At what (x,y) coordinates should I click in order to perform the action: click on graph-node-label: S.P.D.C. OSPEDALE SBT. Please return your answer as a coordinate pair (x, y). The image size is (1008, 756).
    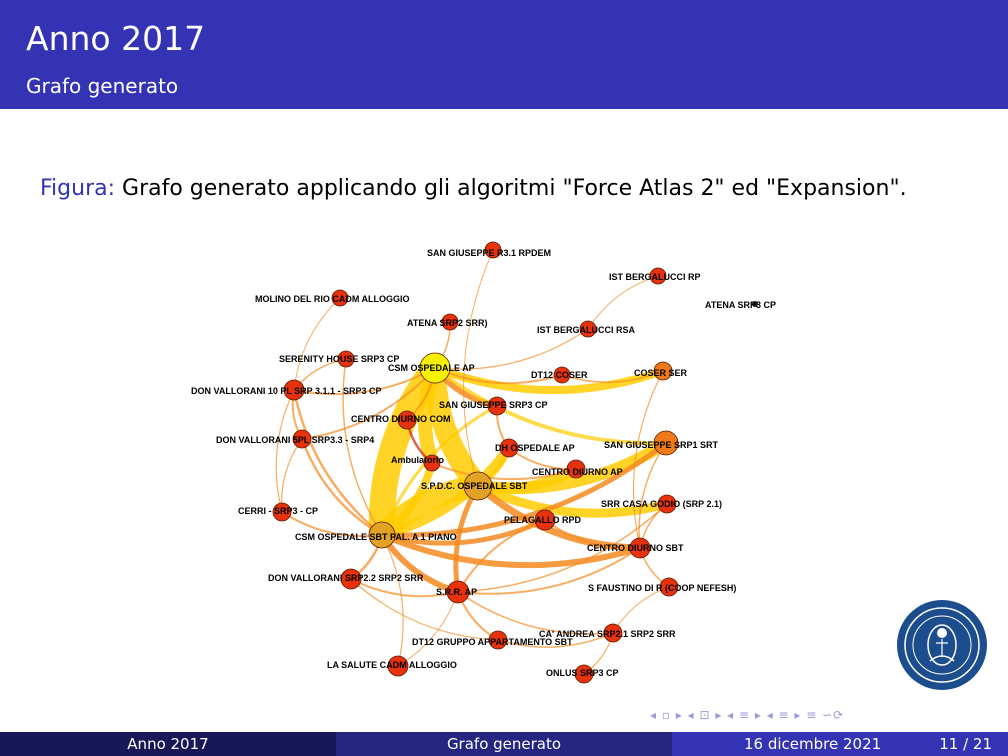
    Looking at the image, I should click on (474, 486).